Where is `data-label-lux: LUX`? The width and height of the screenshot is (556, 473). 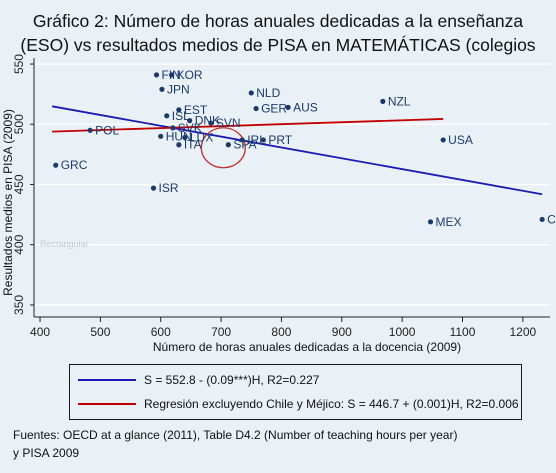
data-label-lux: LUX is located at coordinates (201, 138).